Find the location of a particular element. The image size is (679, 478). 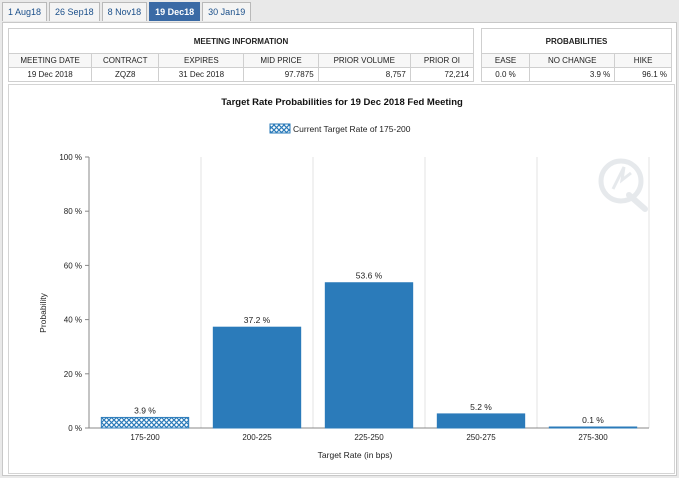

legend-swatch is located at coordinates (280, 128).